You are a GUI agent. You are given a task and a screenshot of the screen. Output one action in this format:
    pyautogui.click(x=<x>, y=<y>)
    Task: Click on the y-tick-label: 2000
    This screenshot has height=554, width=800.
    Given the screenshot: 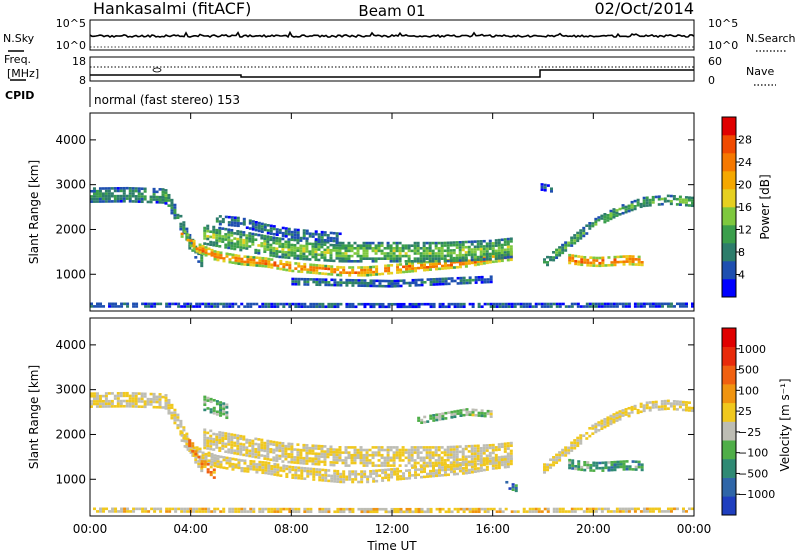 What is the action you would take?
    pyautogui.click(x=70, y=229)
    